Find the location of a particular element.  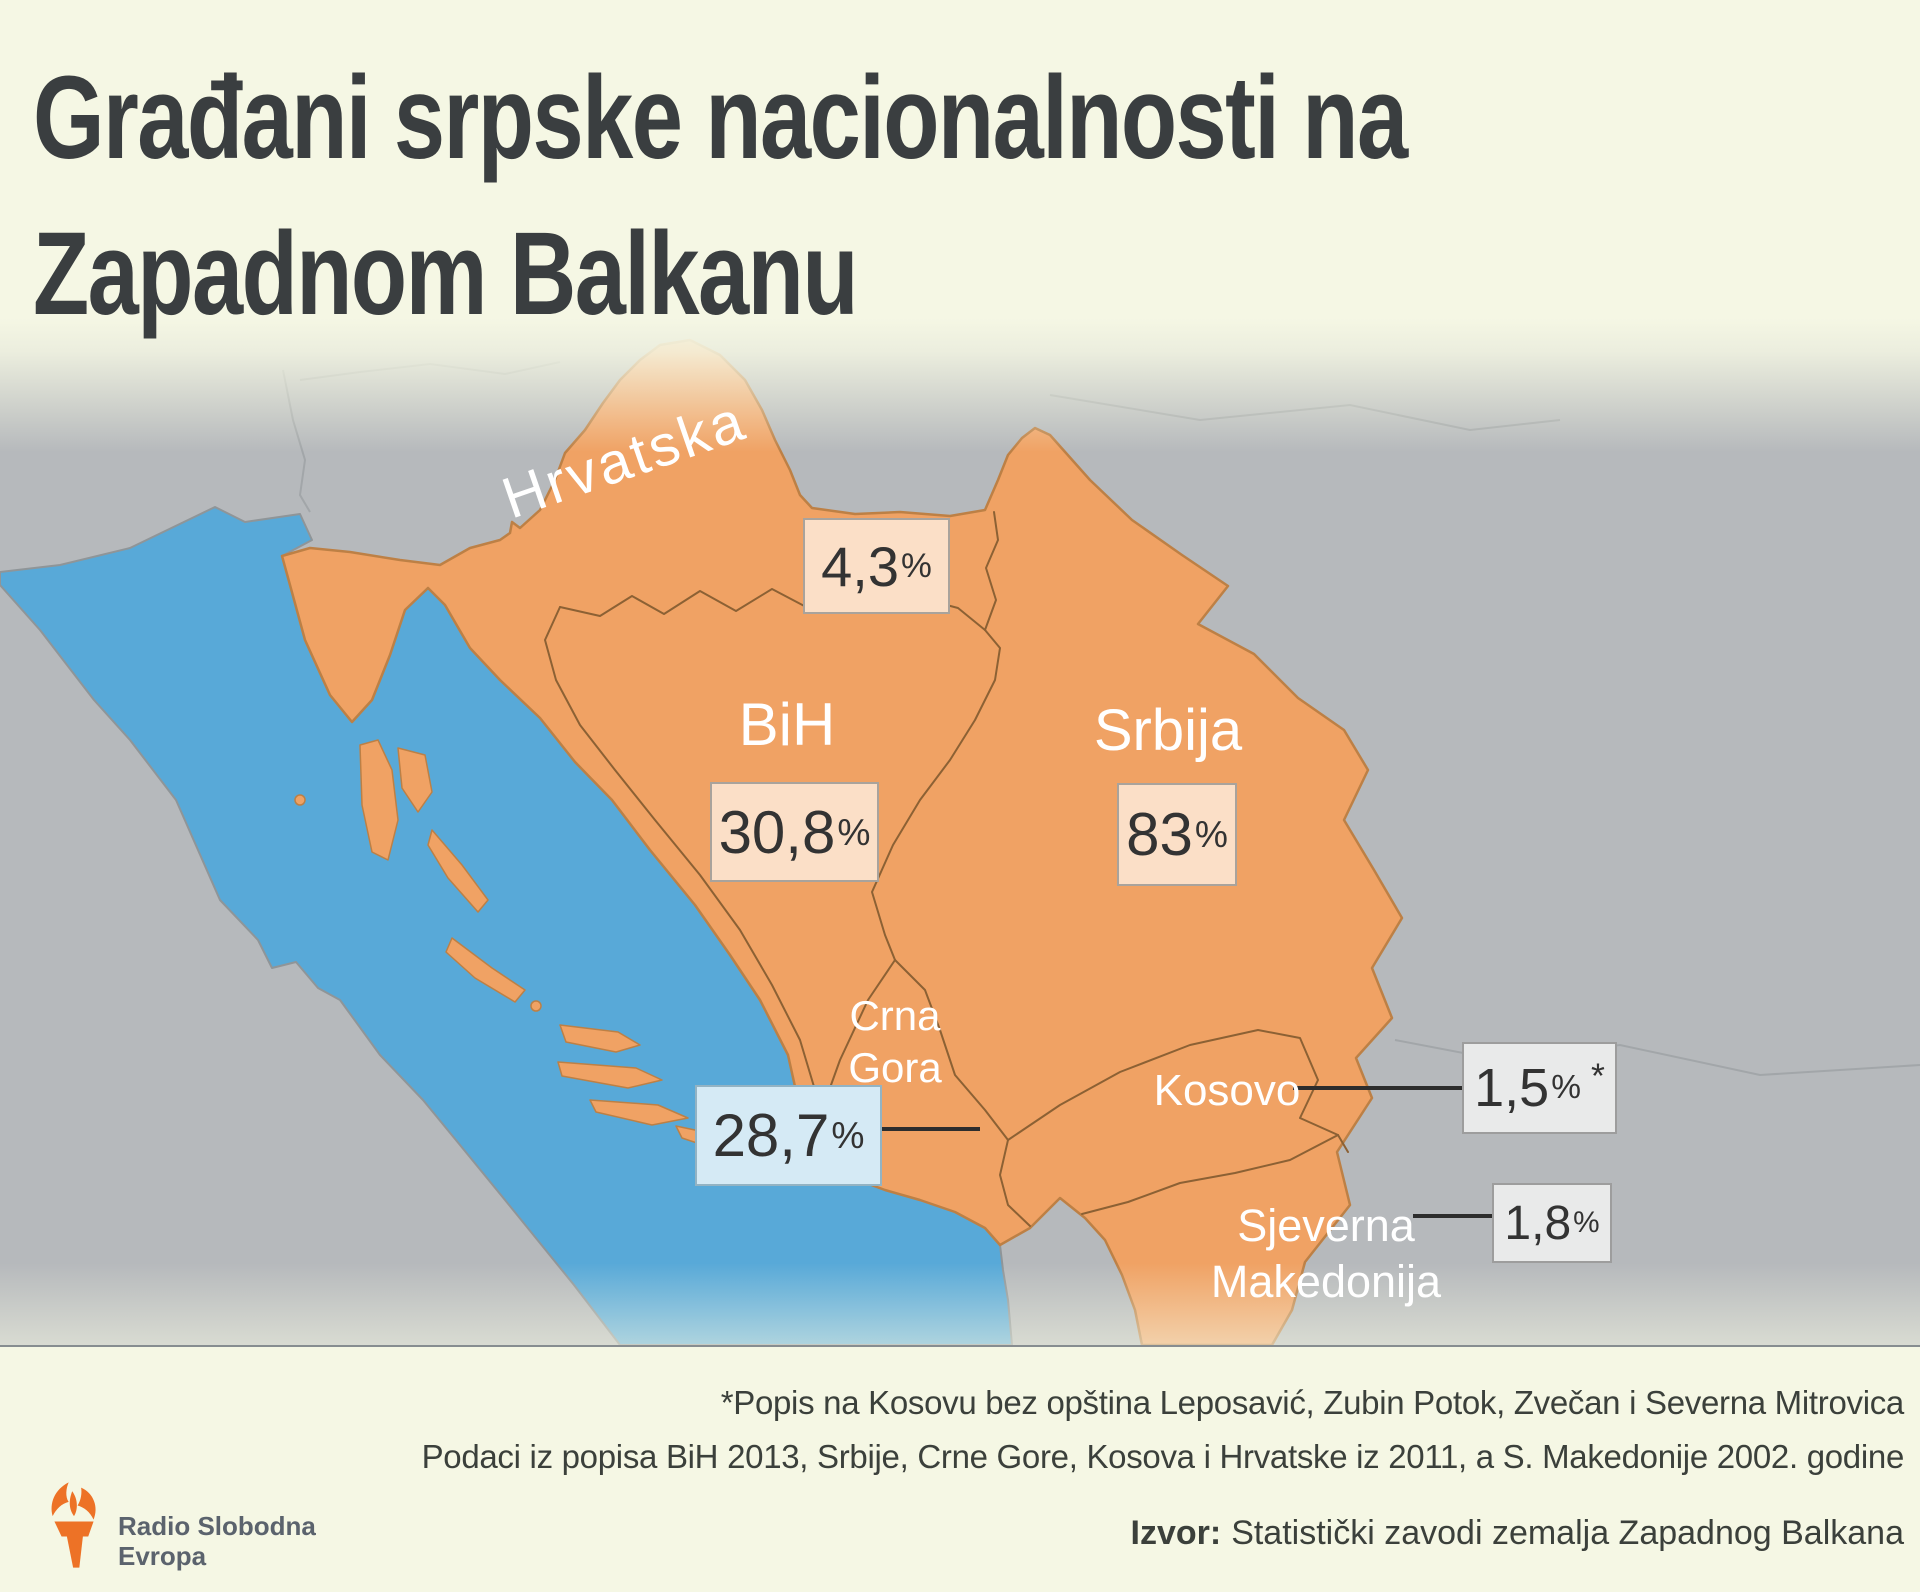

kosovo-value: 1,5 is located at coordinates (1512, 1088).